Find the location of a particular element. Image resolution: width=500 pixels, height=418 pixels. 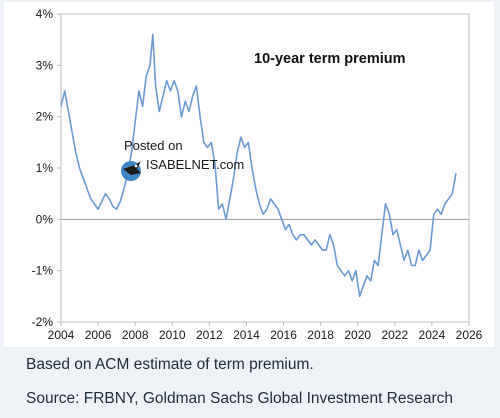

watermark: Posted on ISABELNET.com is located at coordinates (182, 159).